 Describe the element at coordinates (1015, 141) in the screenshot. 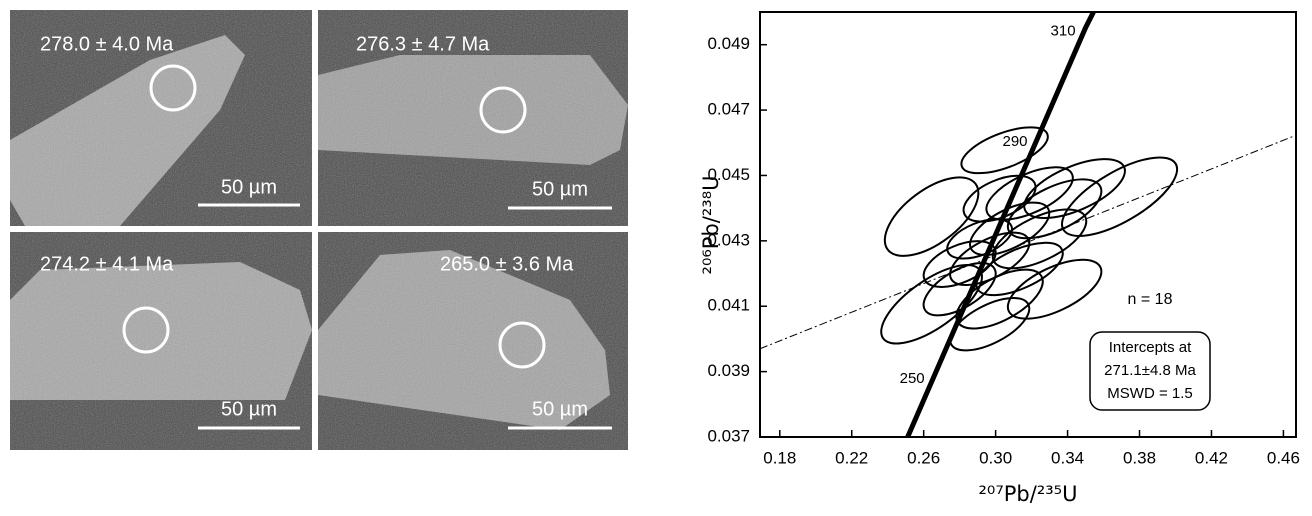

I see `age-tick-label: 290` at that location.